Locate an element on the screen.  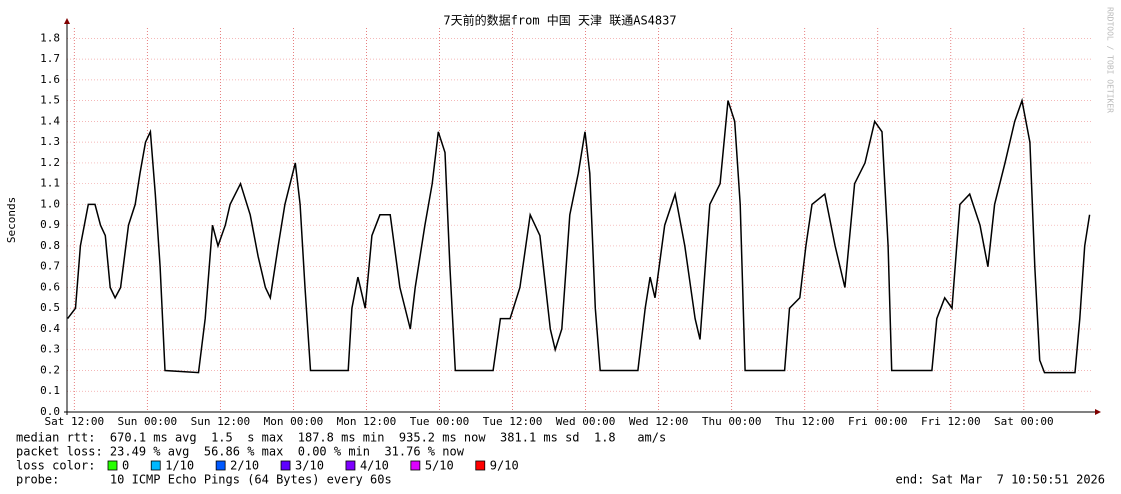
x-tick-label: Sat 12:00 is located at coordinates (74, 421).